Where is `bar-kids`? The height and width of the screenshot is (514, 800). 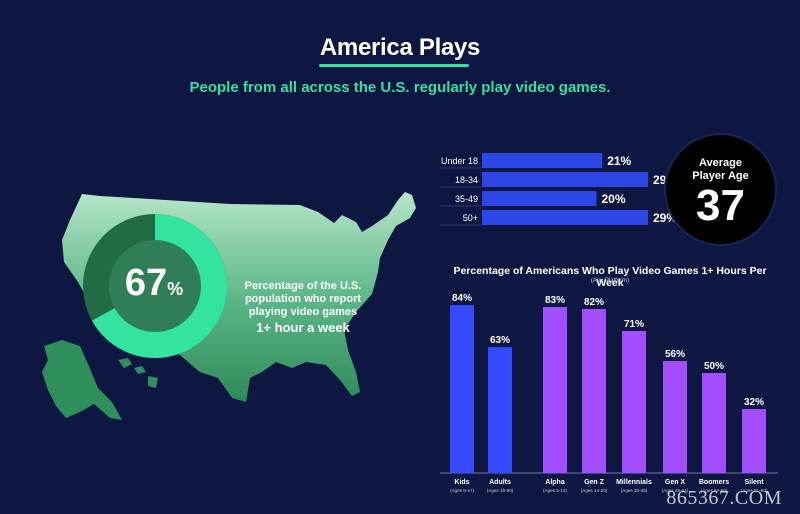 bar-kids is located at coordinates (462, 389).